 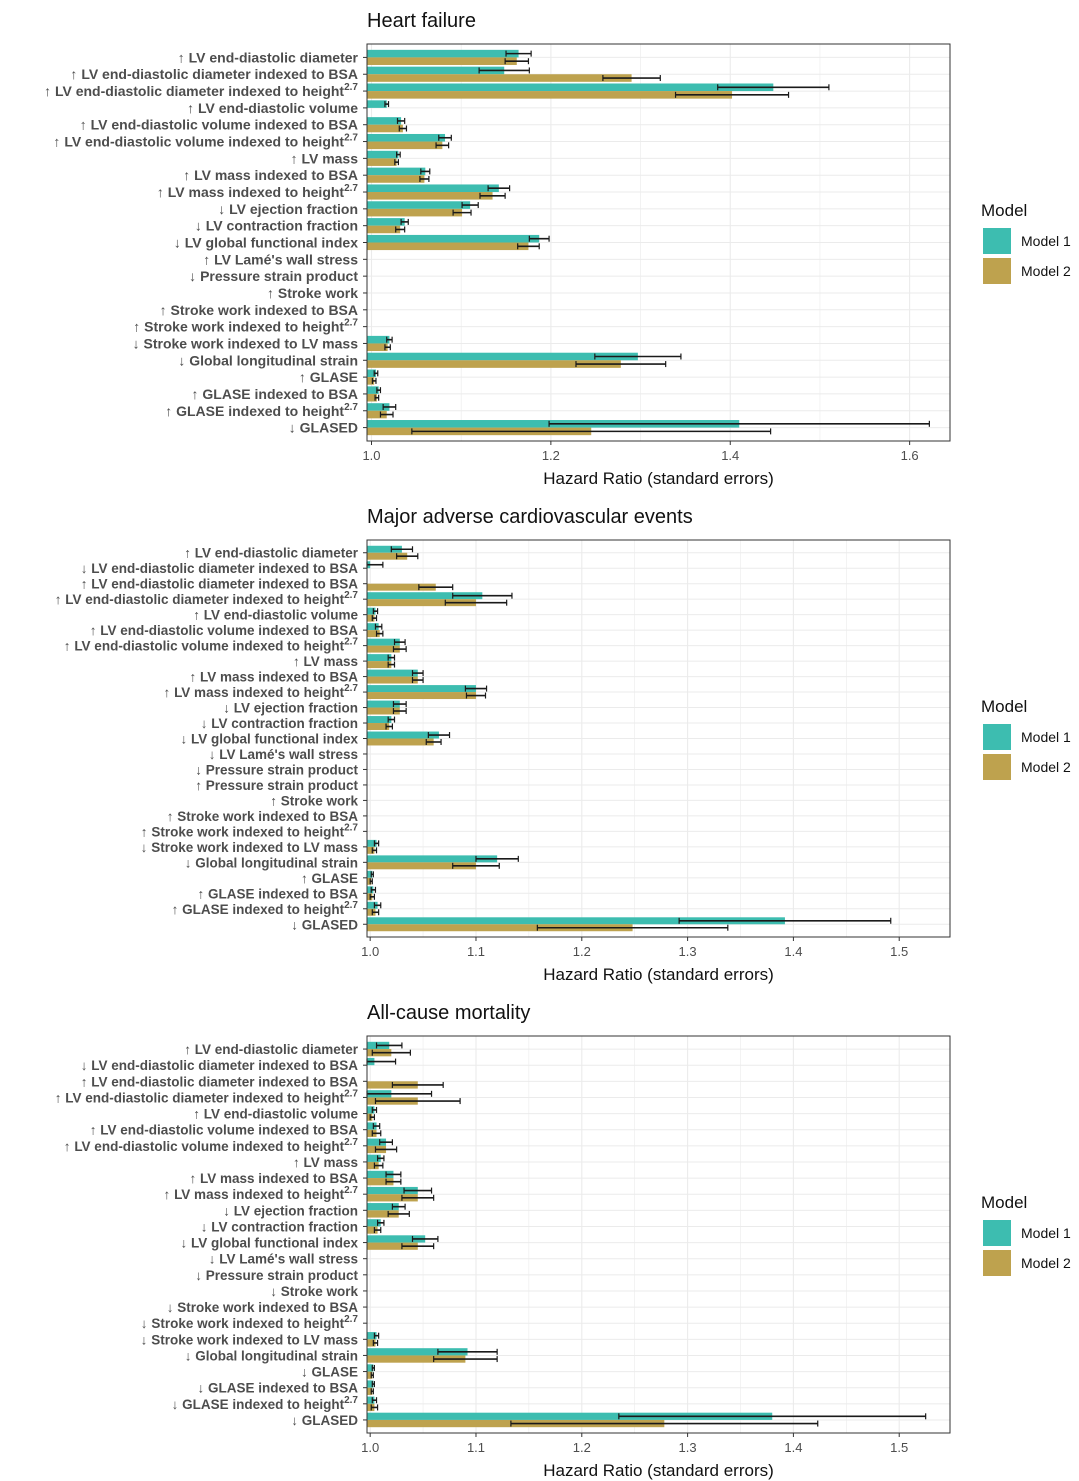 What do you see at coordinates (263, 1404) in the screenshot?
I see `label-text: GLASE indexed to height` at bounding box center [263, 1404].